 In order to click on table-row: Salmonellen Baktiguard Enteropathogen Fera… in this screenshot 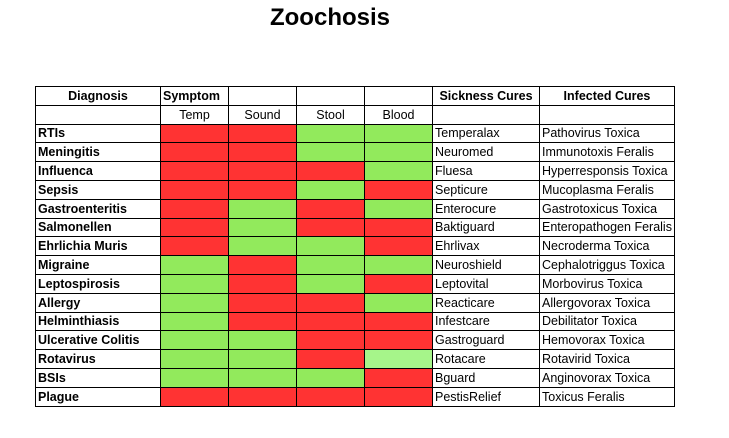, I will do `click(355, 227)`.